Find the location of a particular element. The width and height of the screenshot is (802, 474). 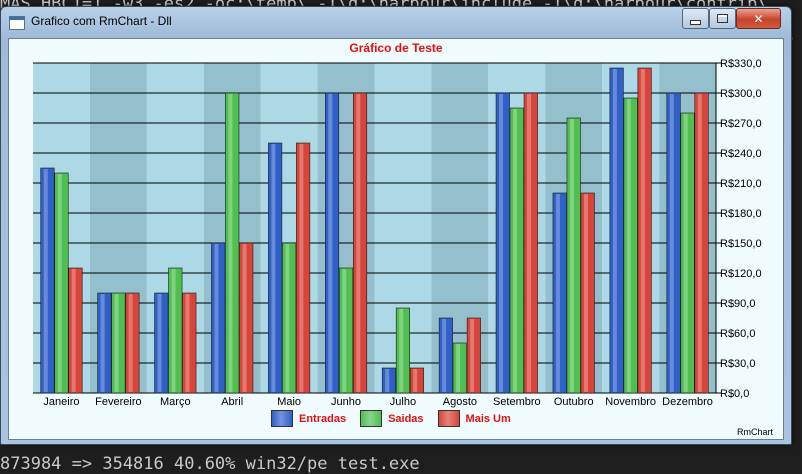

y-tick-label-8: R$240,0 is located at coordinates (741, 154).